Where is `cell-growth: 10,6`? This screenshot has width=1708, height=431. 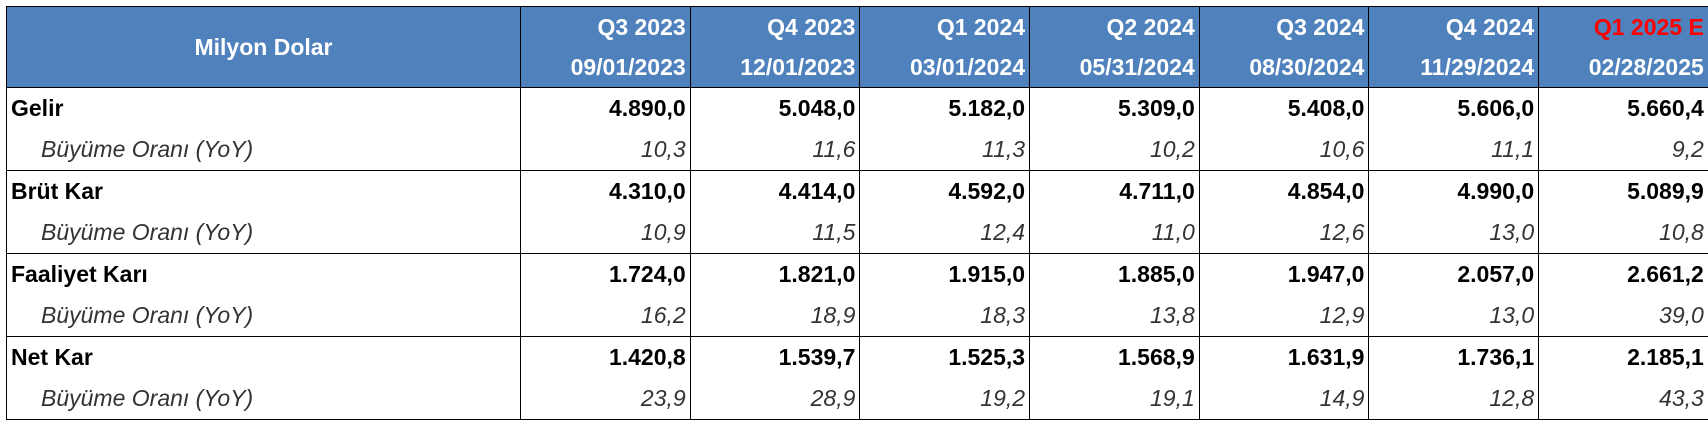 cell-growth: 10,6 is located at coordinates (1284, 150).